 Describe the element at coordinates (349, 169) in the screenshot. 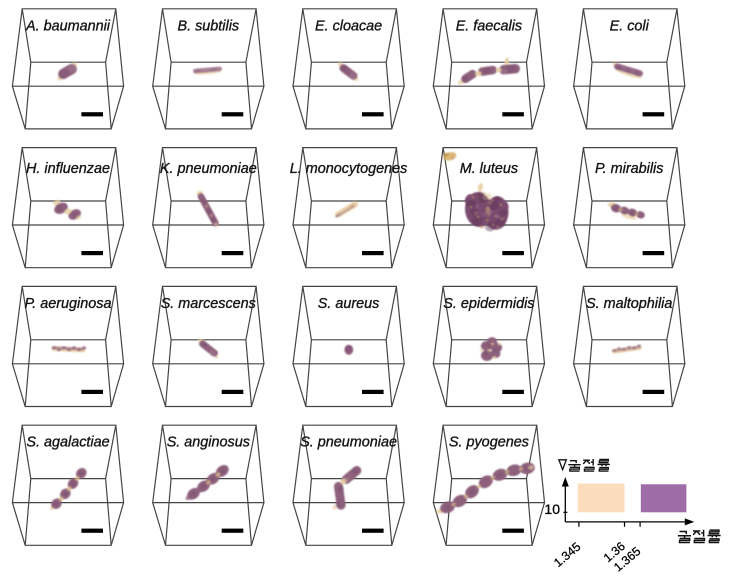

I see `svg-text: L. monocytogenes` at that location.